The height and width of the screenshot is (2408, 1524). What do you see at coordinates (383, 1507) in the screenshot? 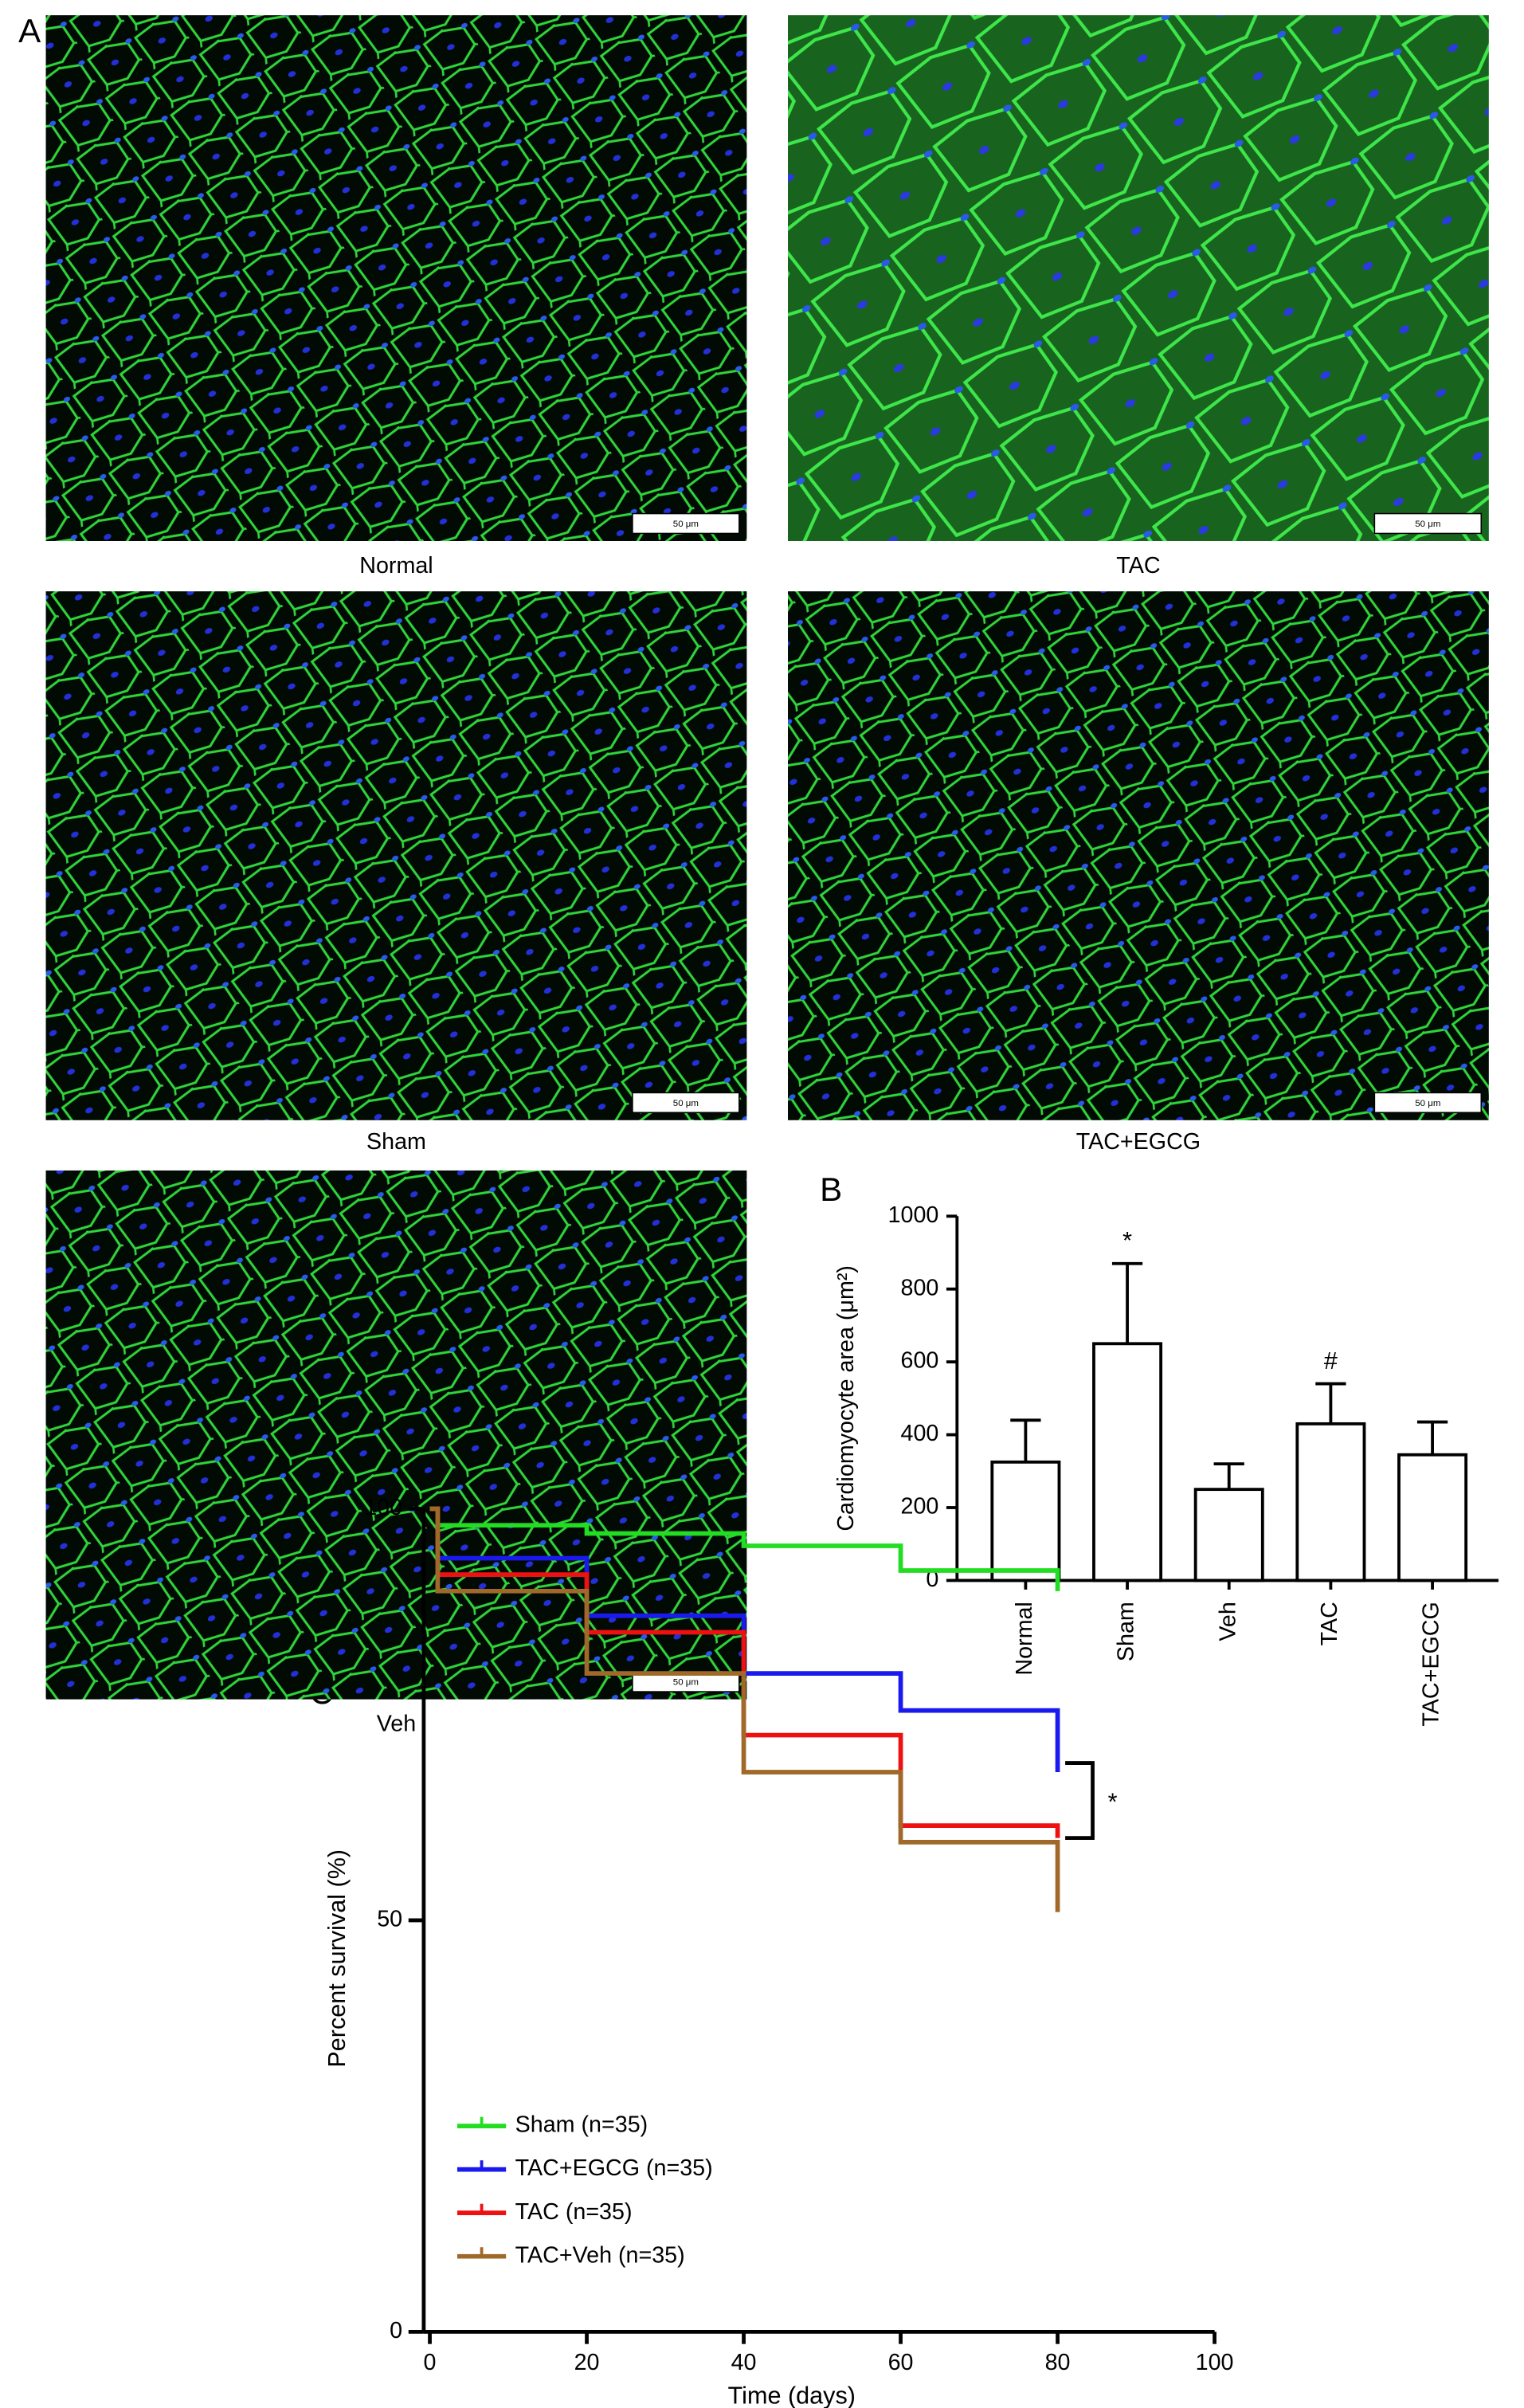
I see `y-tick-label: 100` at bounding box center [383, 1507].